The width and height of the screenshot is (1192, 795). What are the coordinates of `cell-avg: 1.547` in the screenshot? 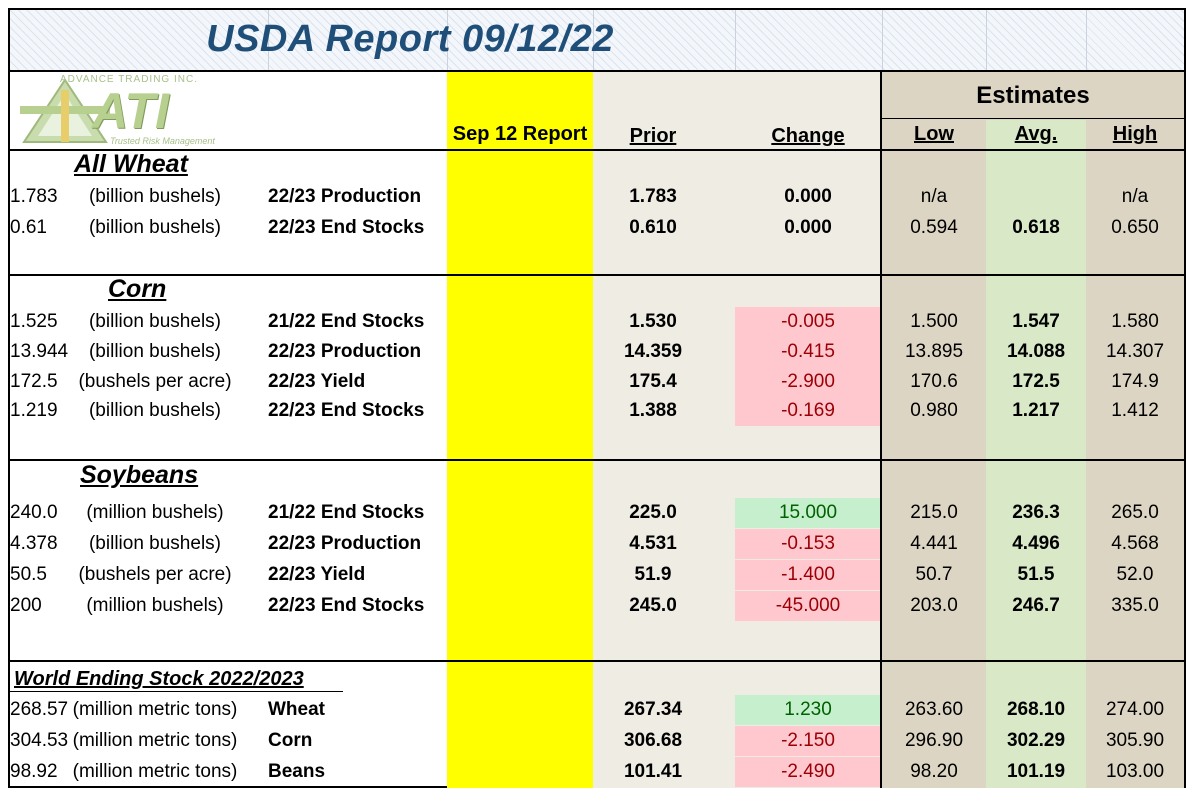 It's located at (1036, 321).